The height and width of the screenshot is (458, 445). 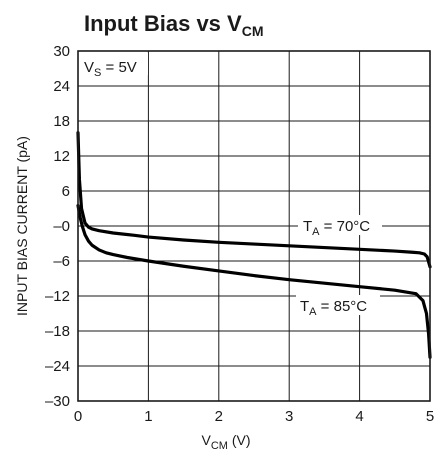 What do you see at coordinates (163, 23) in the screenshot?
I see `chart-title-main: Input Bias vs V` at bounding box center [163, 23].